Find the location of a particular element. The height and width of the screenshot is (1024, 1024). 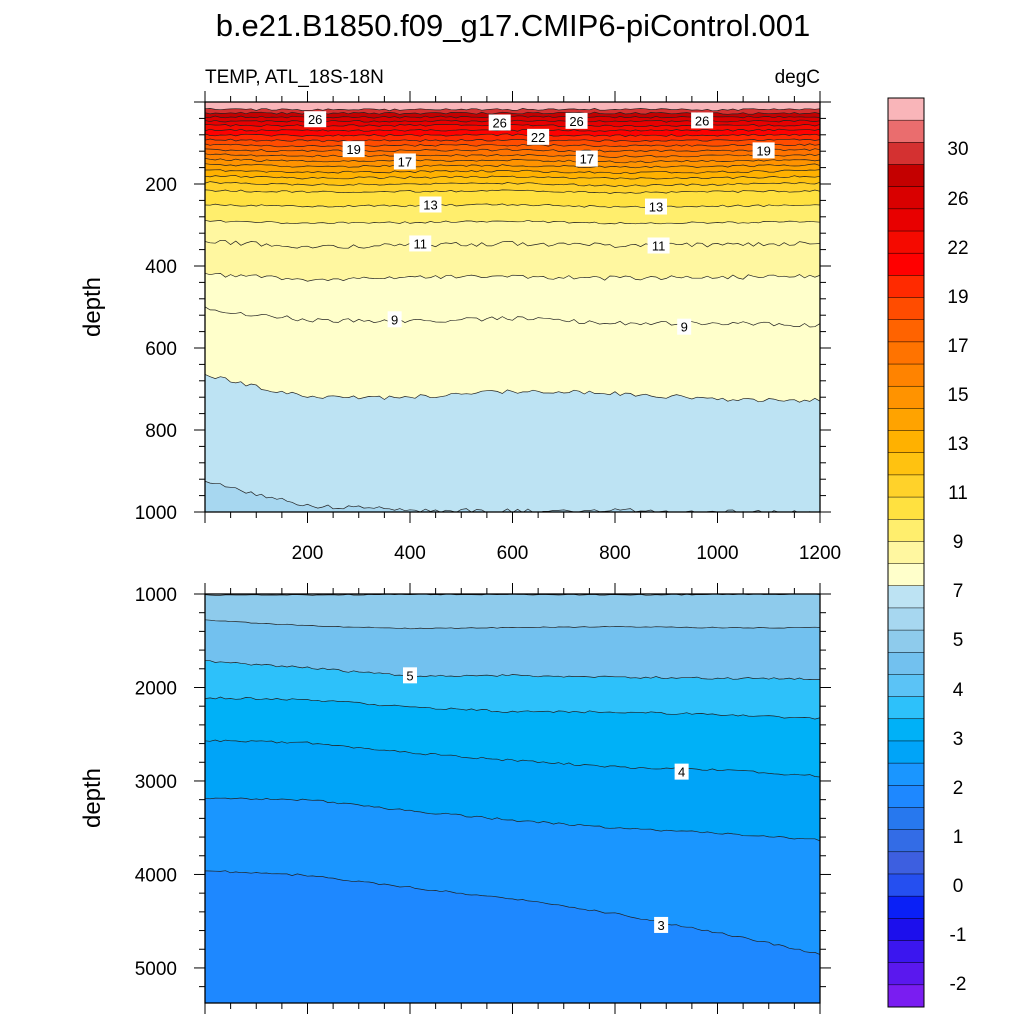

chart-title: b.e21.B1850.f09_g17.CMIP6-piControl.001 is located at coordinates (513, 25).